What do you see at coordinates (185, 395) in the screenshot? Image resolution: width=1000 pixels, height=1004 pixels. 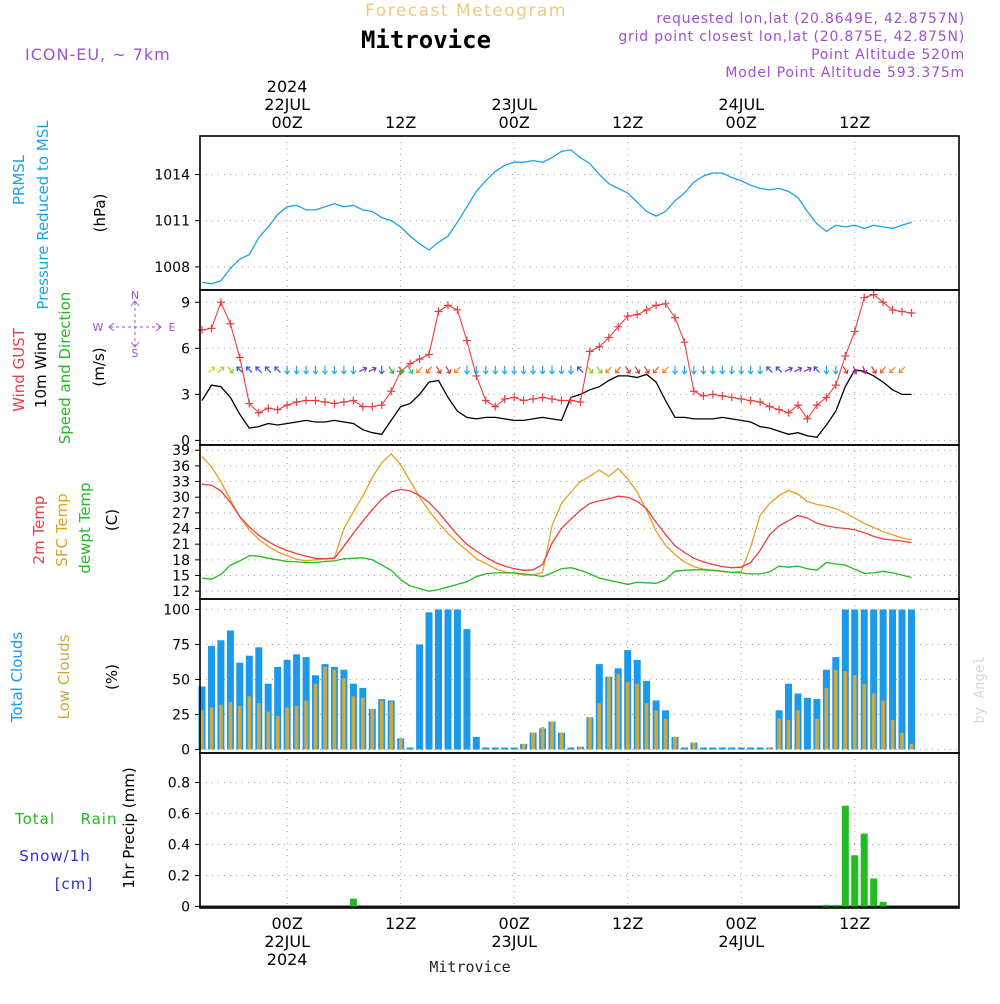 I see `y-tick-label: 3` at bounding box center [185, 395].